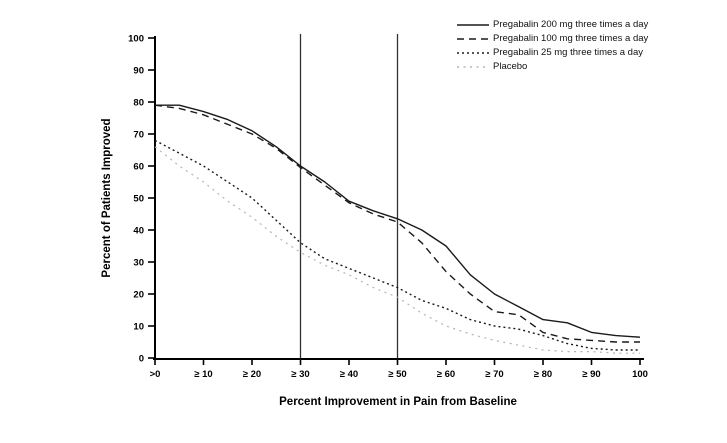  What do you see at coordinates (138, 327) in the screenshot?
I see `y-tick-label: 10` at bounding box center [138, 327].